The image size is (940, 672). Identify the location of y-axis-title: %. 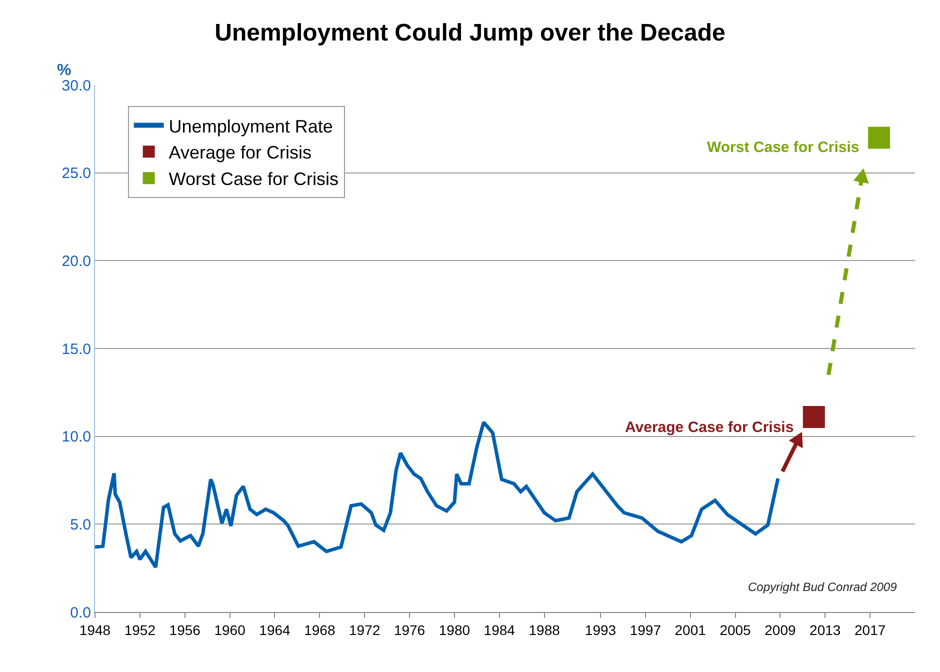
(64, 70).